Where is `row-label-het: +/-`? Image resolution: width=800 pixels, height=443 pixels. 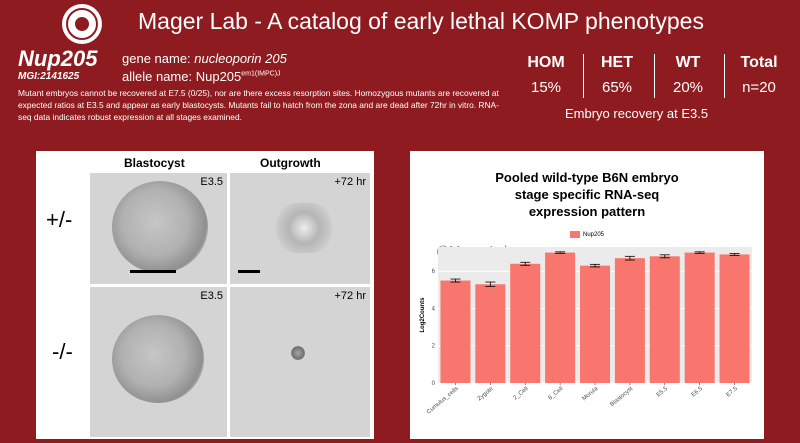 row-label-het: +/- is located at coordinates (59, 219).